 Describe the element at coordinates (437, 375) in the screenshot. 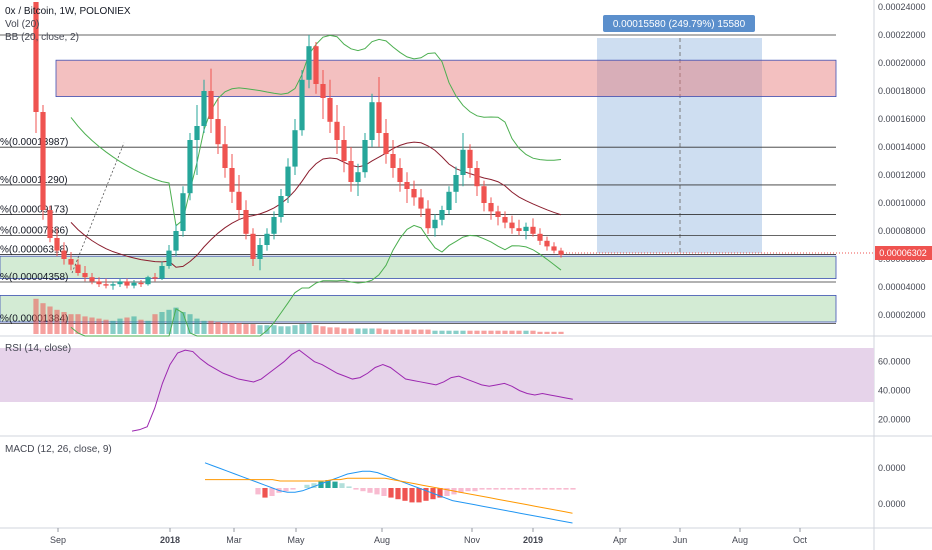

I see `rsi-band` at that location.